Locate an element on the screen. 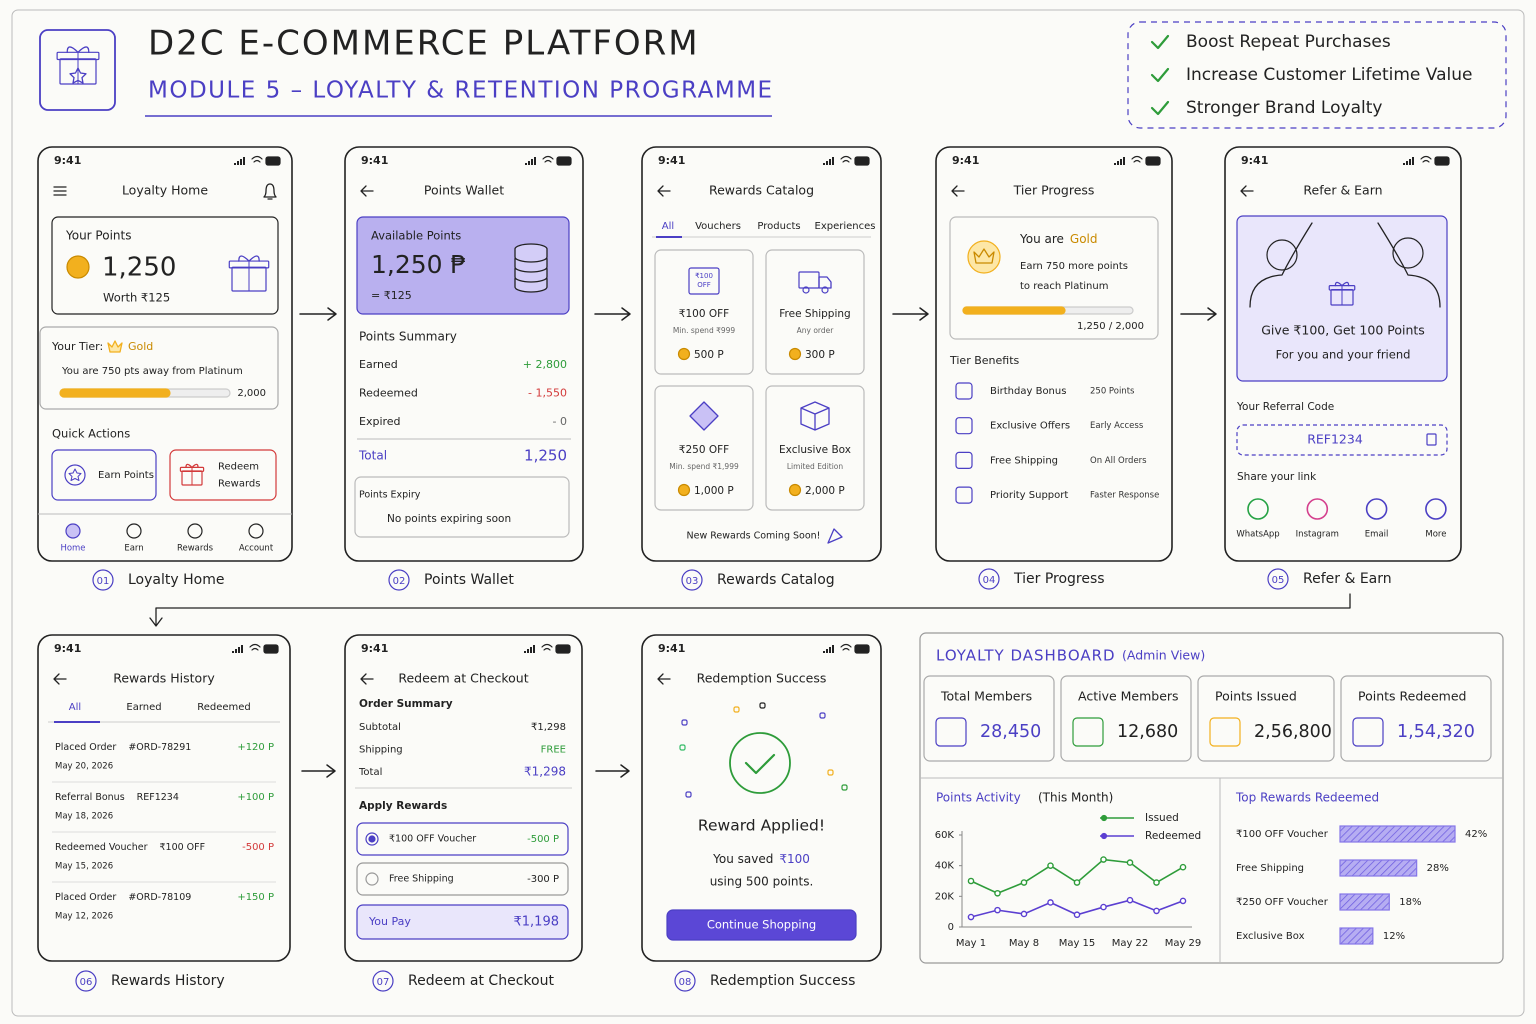 This screenshot has height=1024, width=1536. label-part: Gold is located at coordinates (1084, 239).